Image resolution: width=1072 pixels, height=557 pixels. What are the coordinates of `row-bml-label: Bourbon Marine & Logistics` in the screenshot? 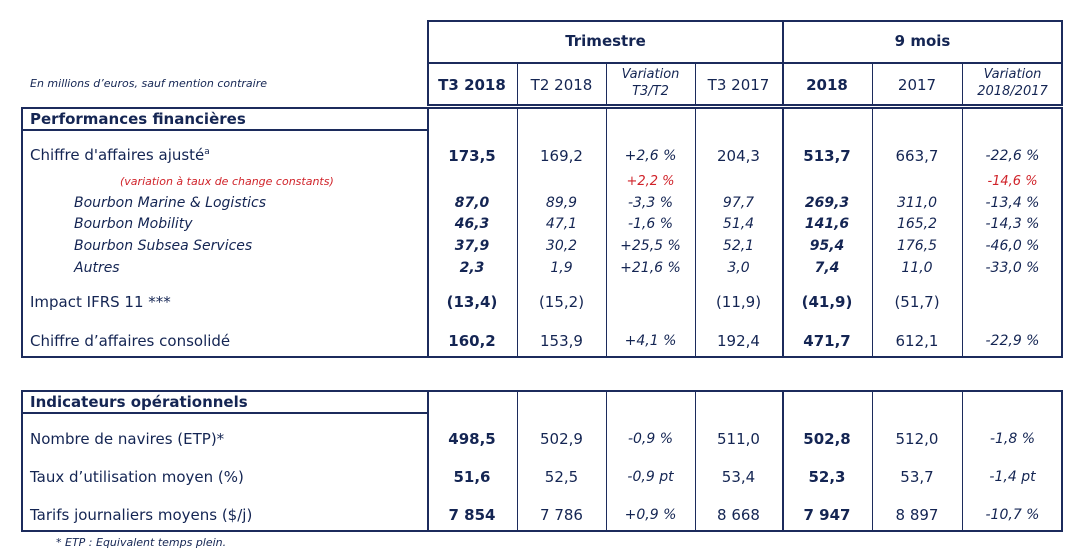 It's located at (170, 203).